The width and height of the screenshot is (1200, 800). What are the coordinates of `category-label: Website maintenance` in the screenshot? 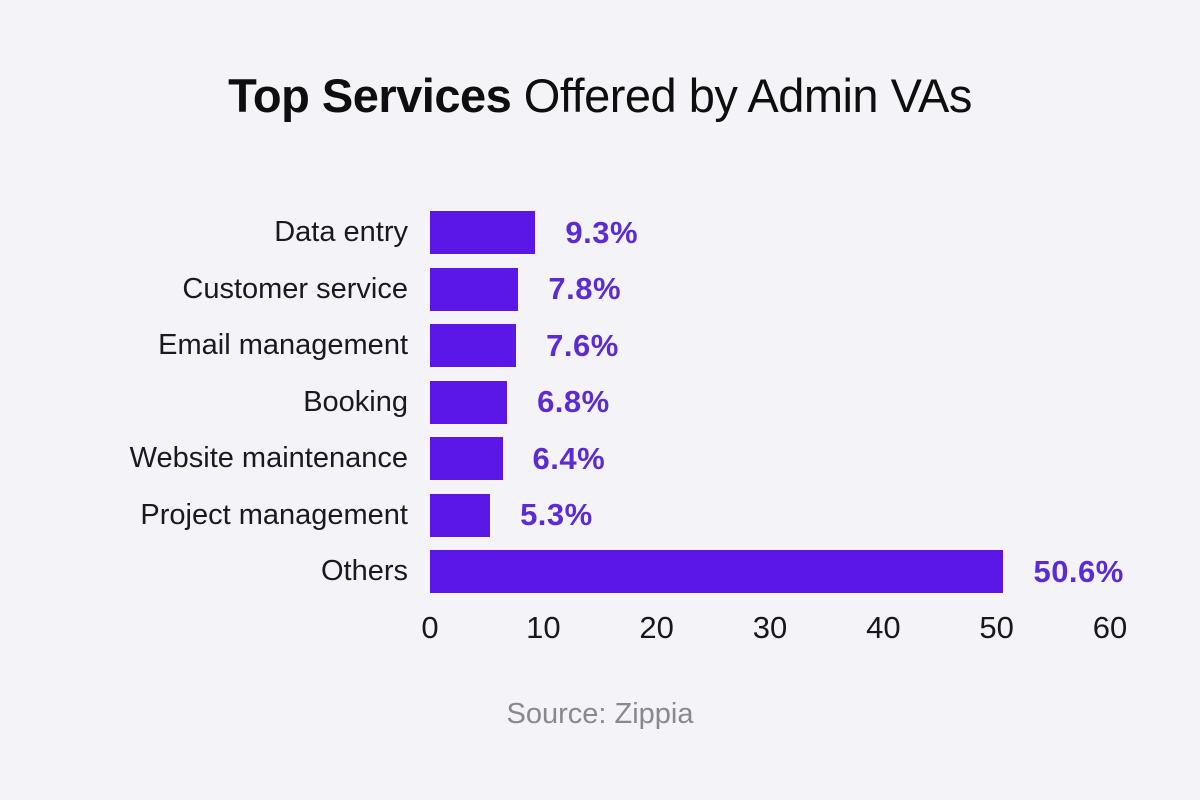 It's located at (268, 458).